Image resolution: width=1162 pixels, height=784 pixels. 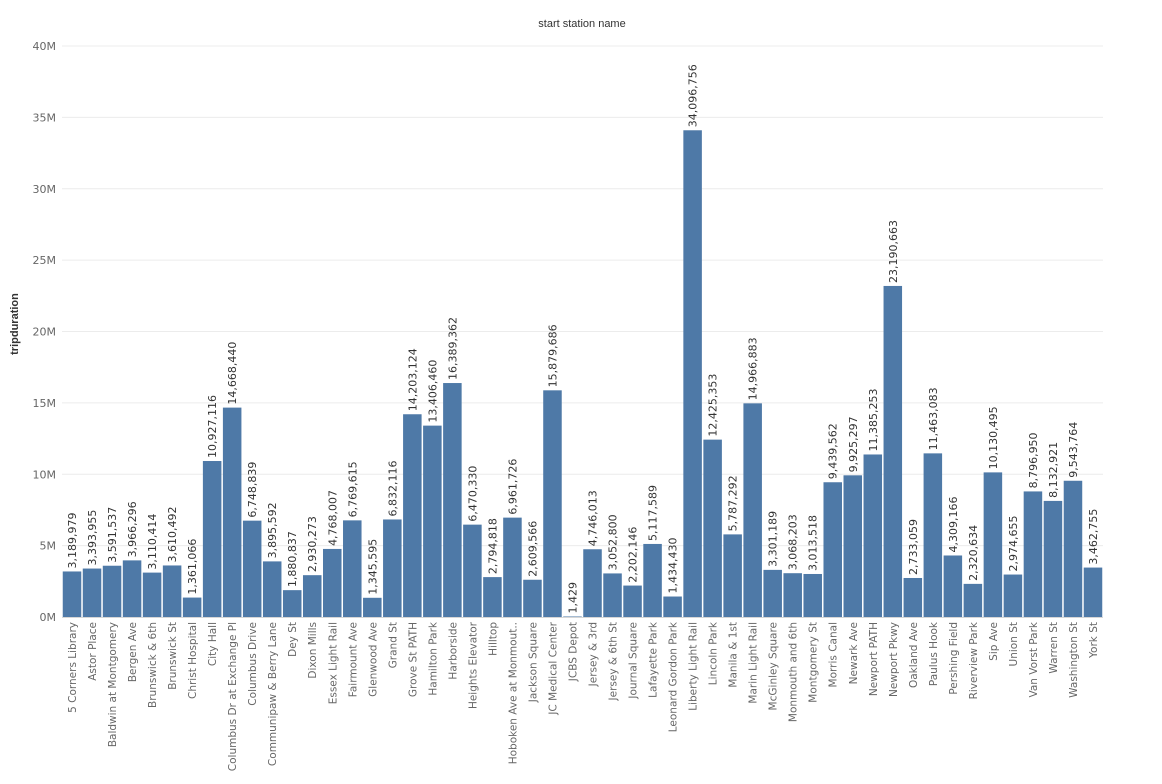 What do you see at coordinates (273, 694) in the screenshot?
I see `x-tick-label: Communipaw & Berry Lane` at bounding box center [273, 694].